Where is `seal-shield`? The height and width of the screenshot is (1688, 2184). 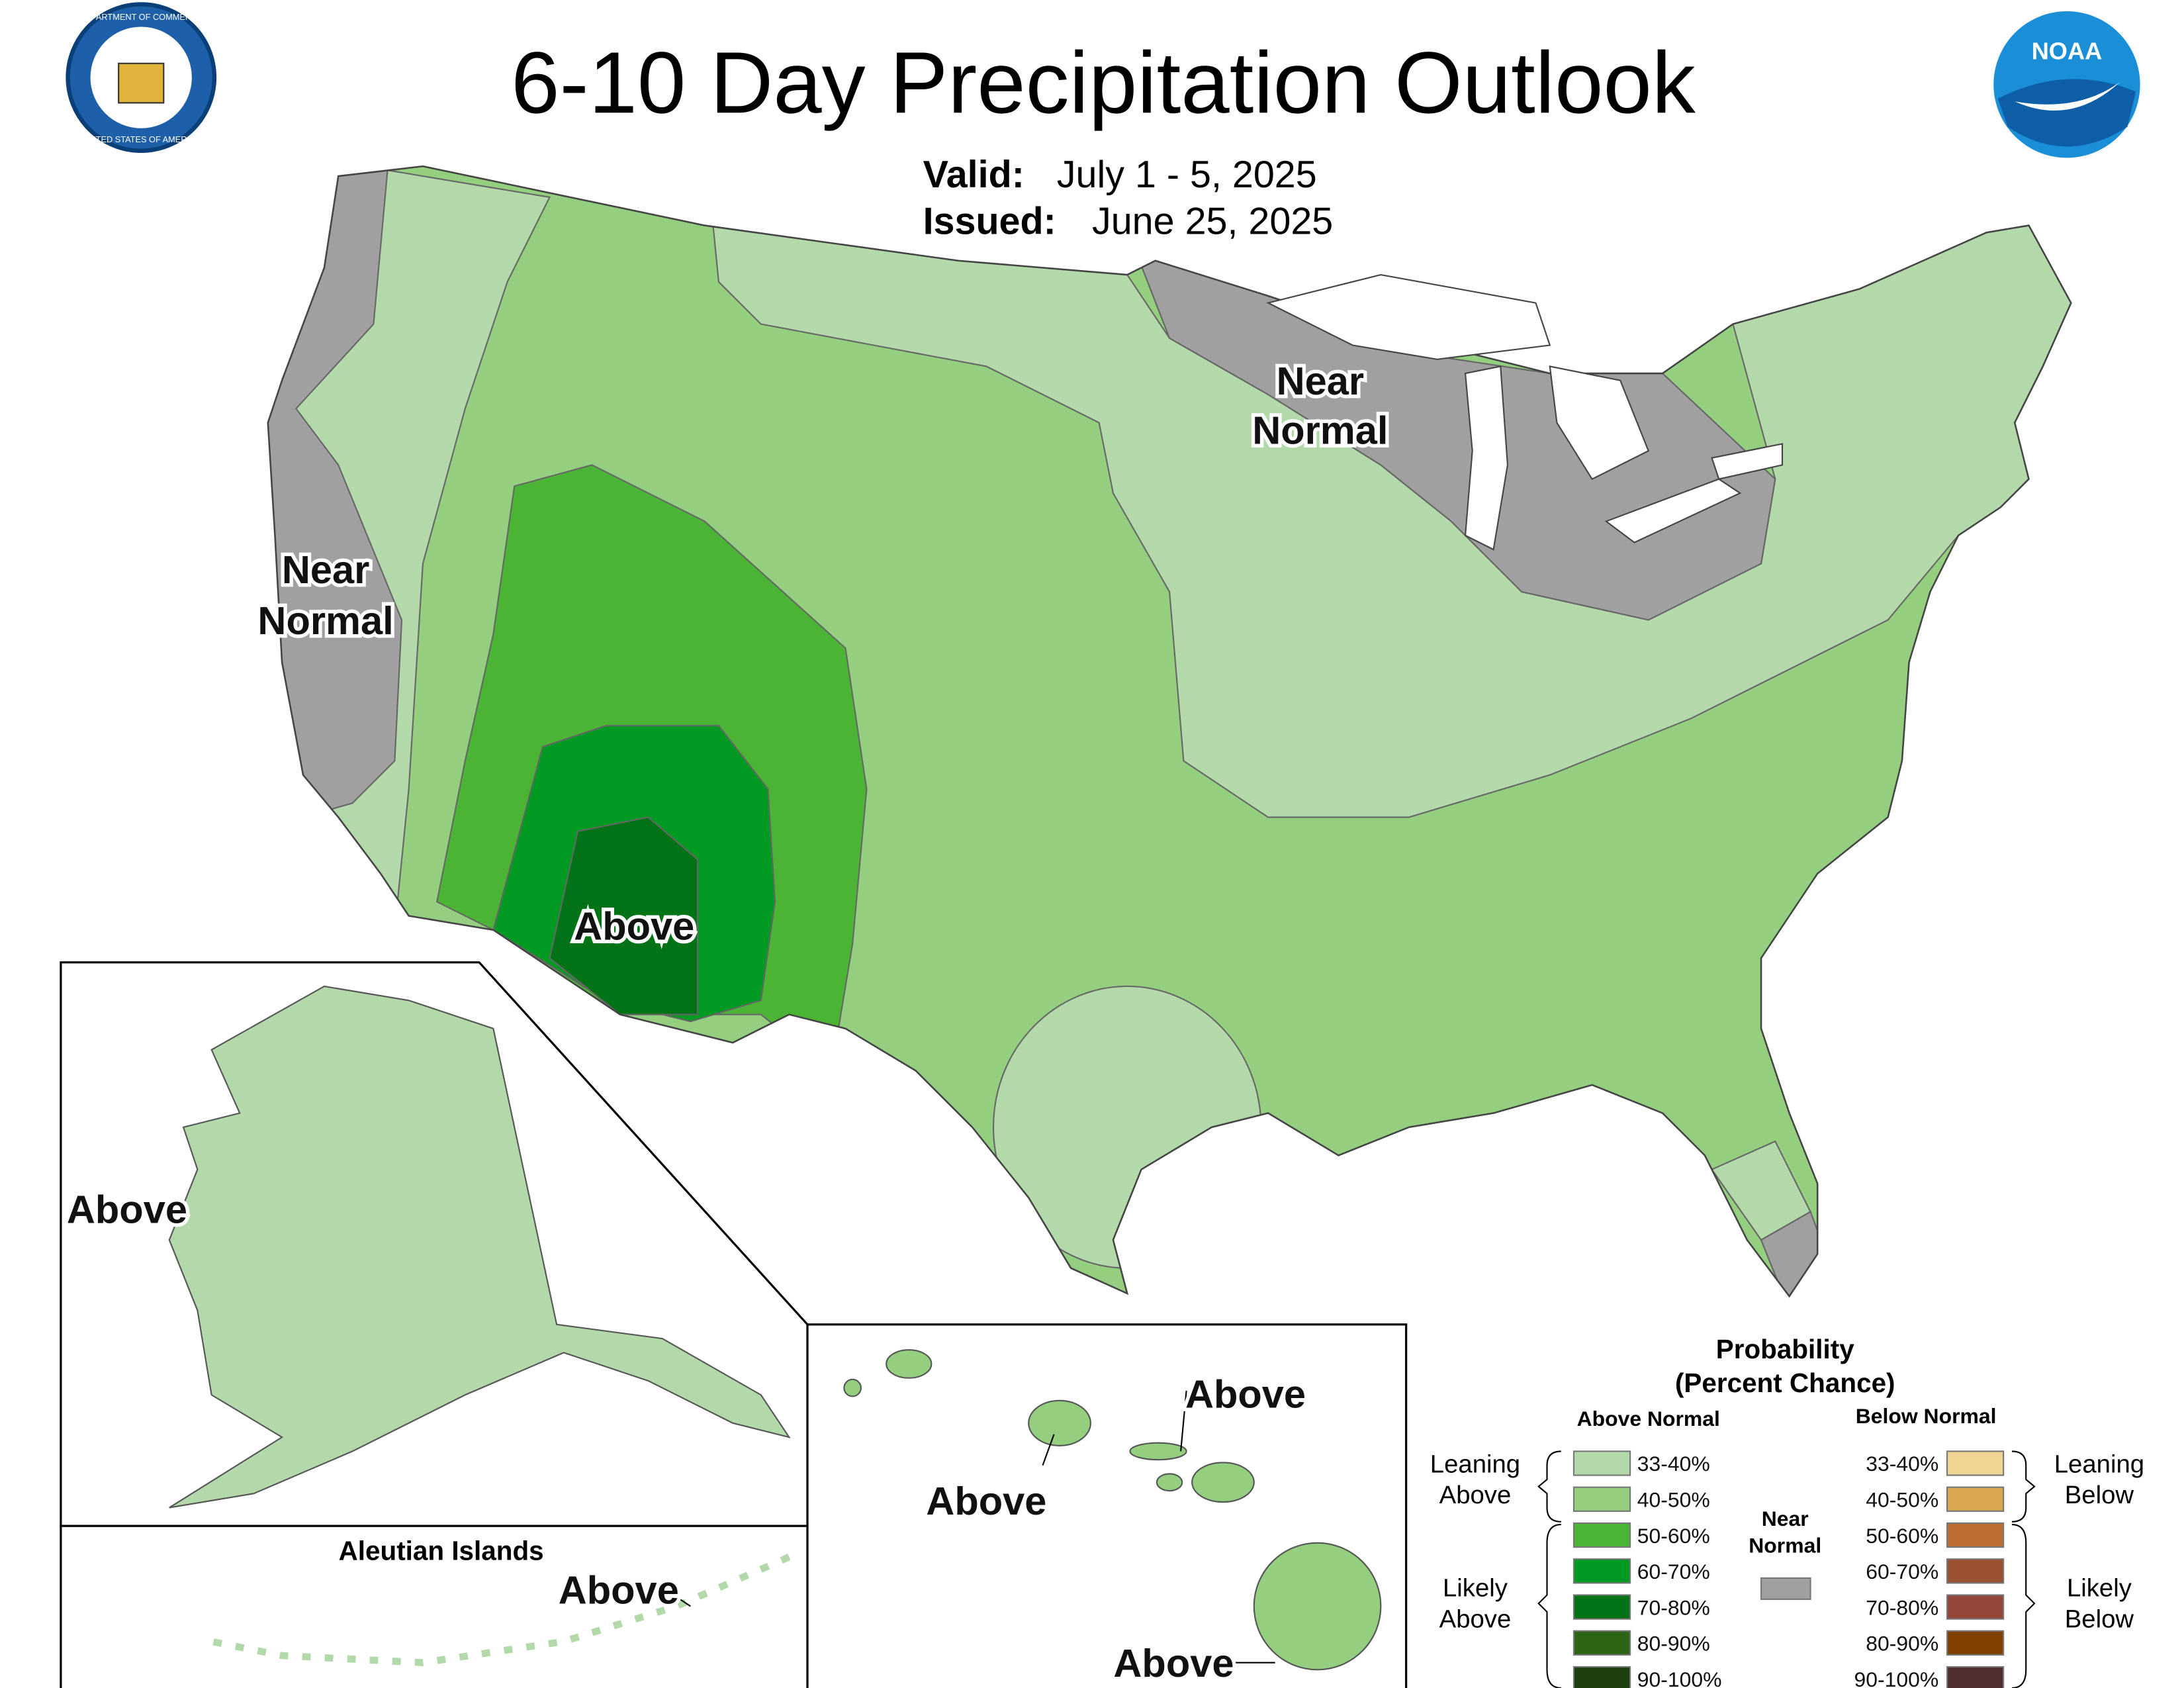
seal-shield is located at coordinates (141, 83).